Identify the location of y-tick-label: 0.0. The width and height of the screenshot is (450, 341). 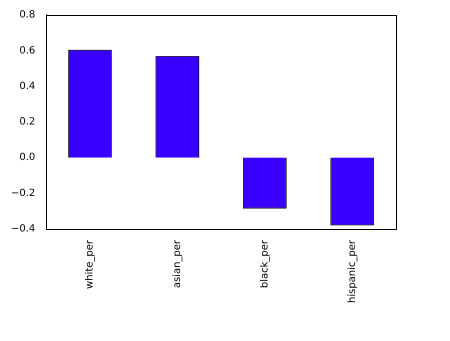
(27, 158).